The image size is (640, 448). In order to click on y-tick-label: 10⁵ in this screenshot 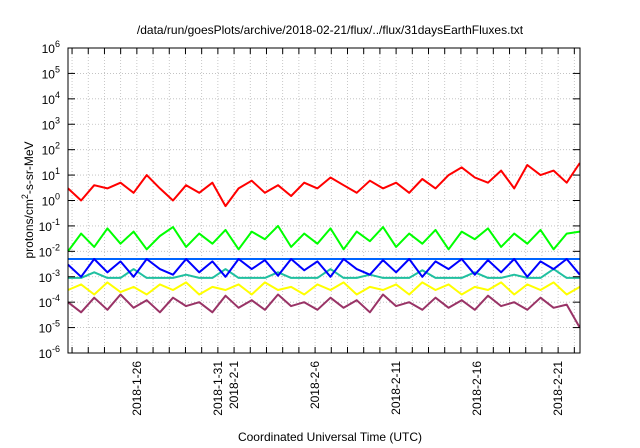, I will do `click(51, 72)`.